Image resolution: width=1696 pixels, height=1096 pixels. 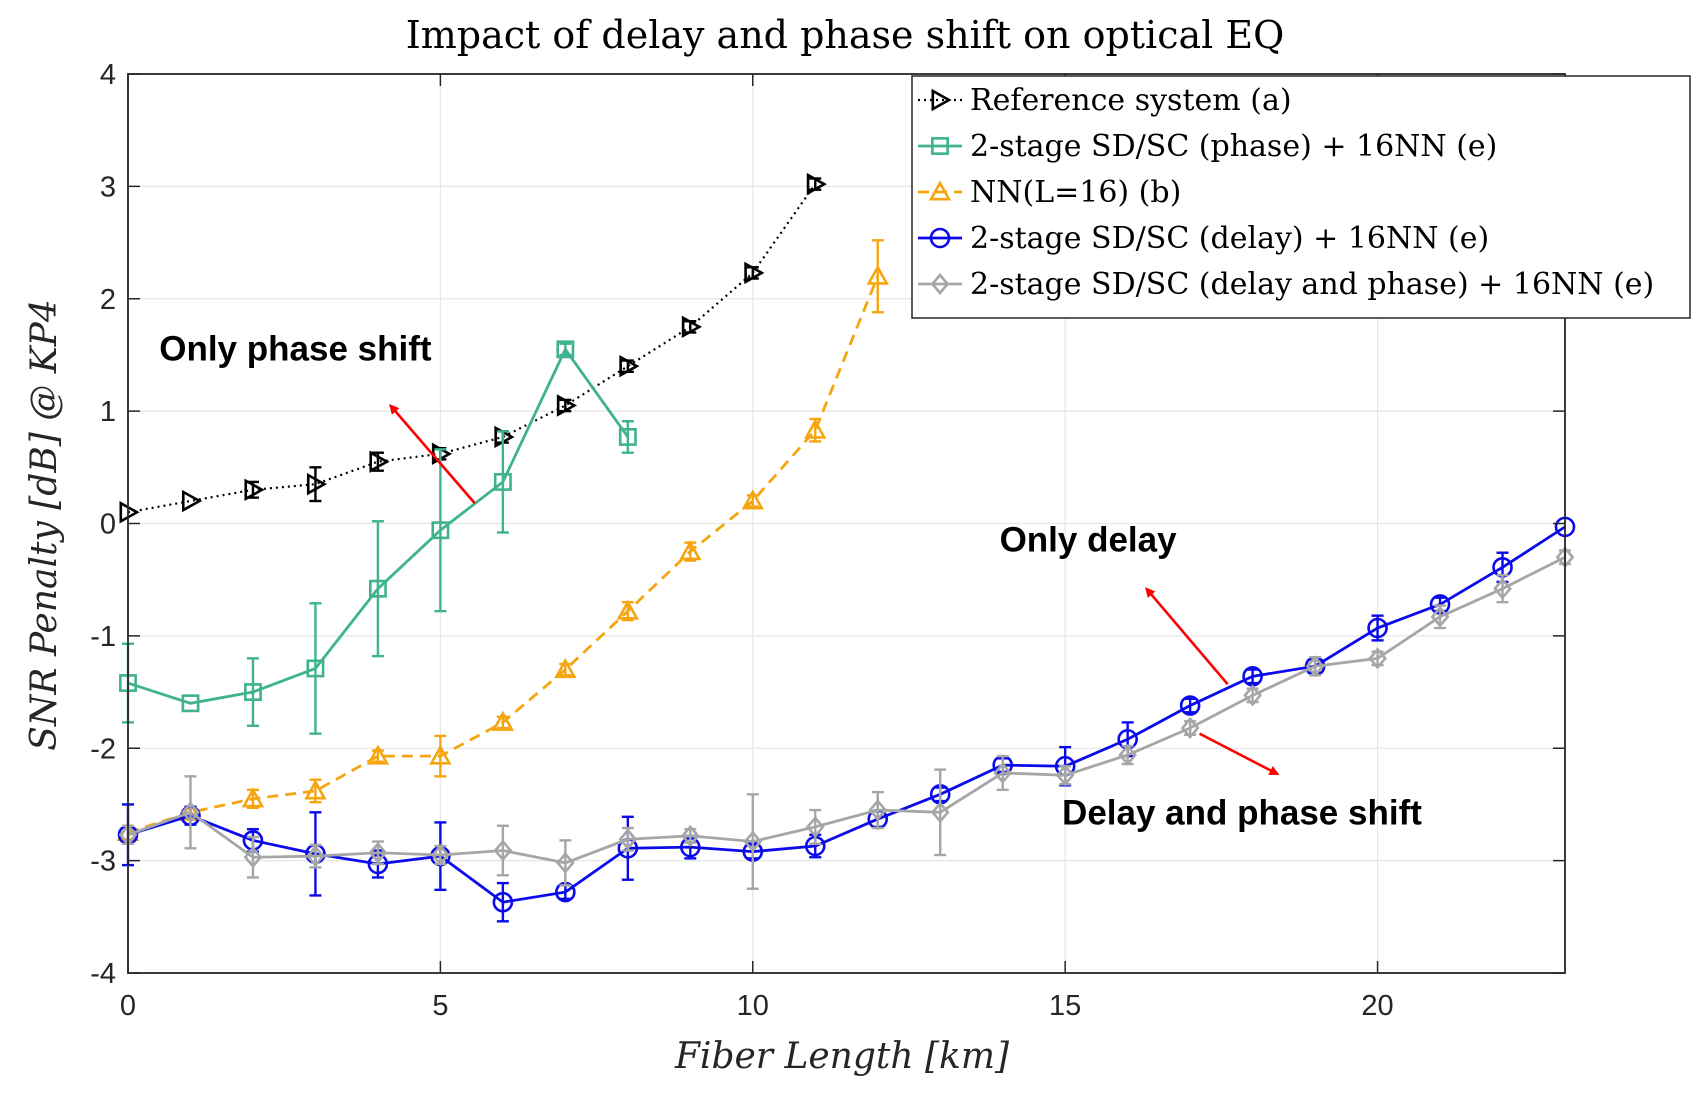 I want to click on y-tick-label: 4, so click(x=108, y=75).